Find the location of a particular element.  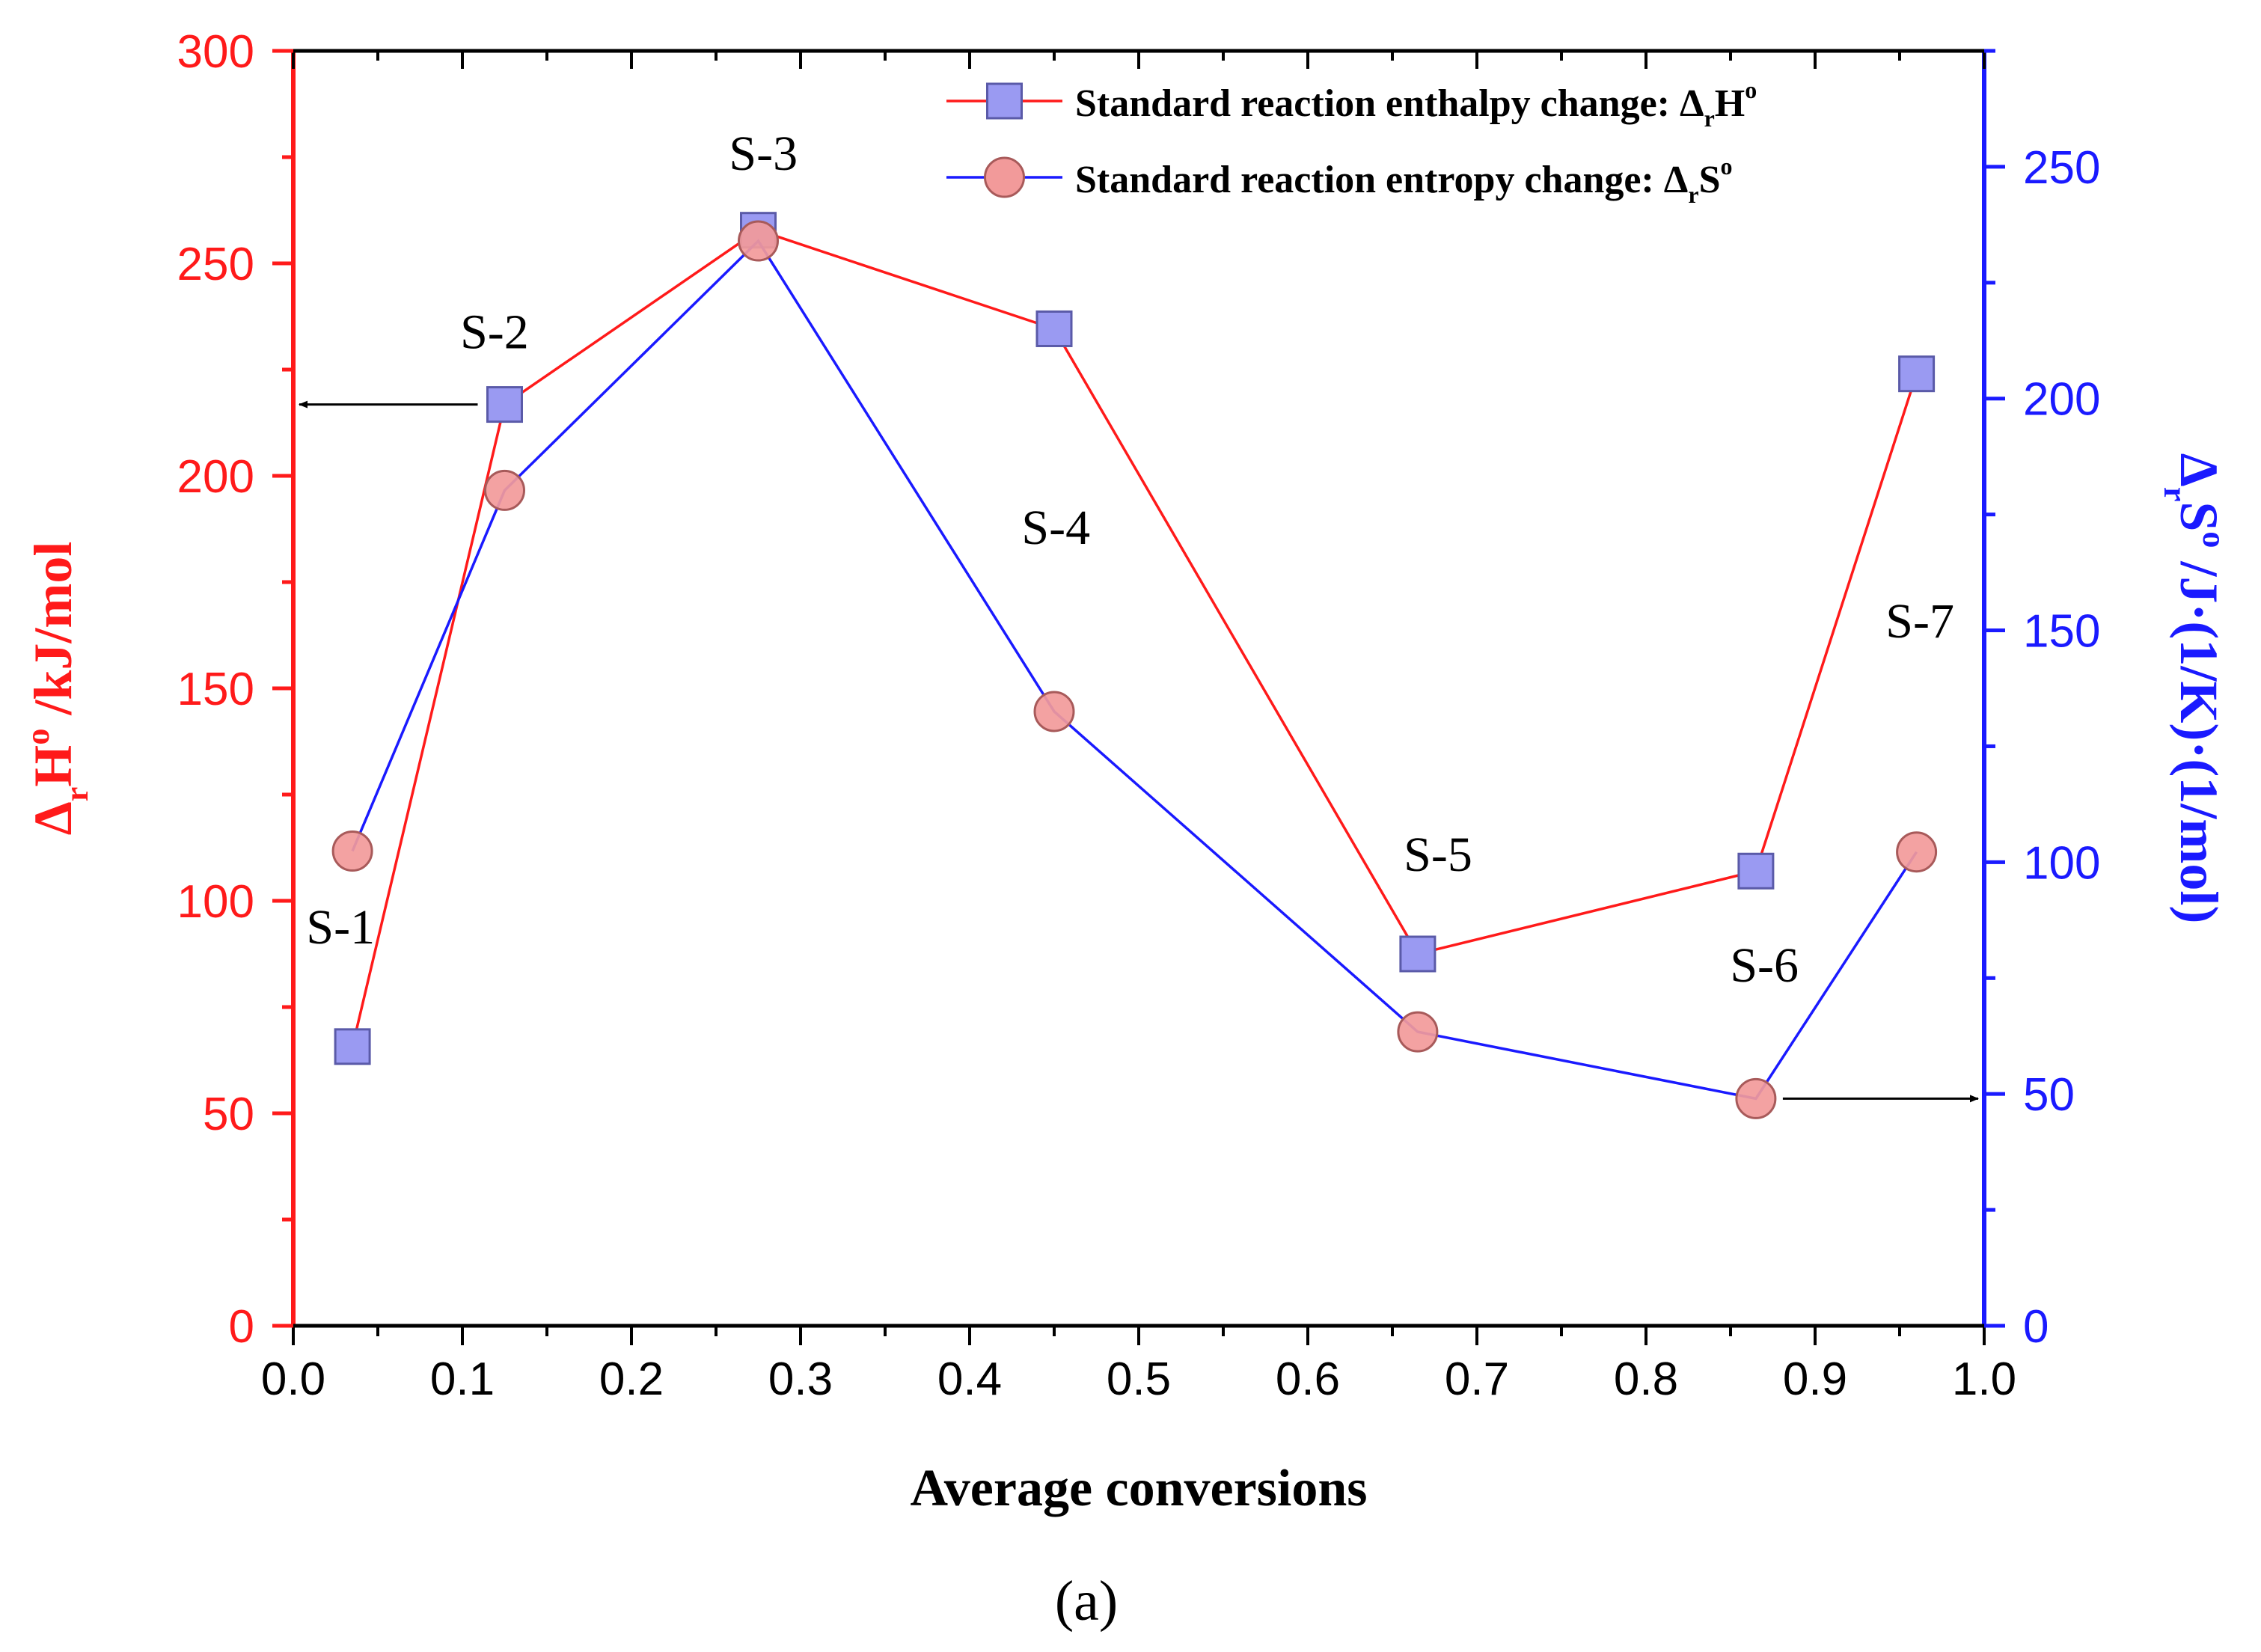

figure-caption: (a) is located at coordinates (1086, 1601).